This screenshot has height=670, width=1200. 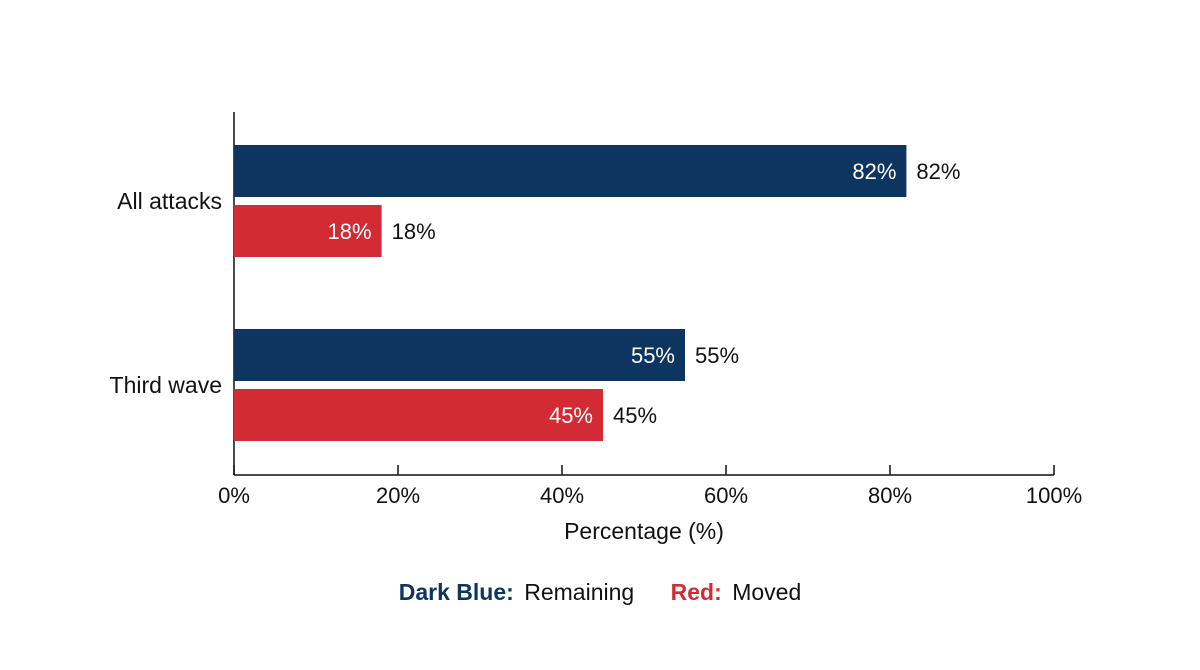 I want to click on x-tick-label-40: 40%, so click(x=562, y=495).